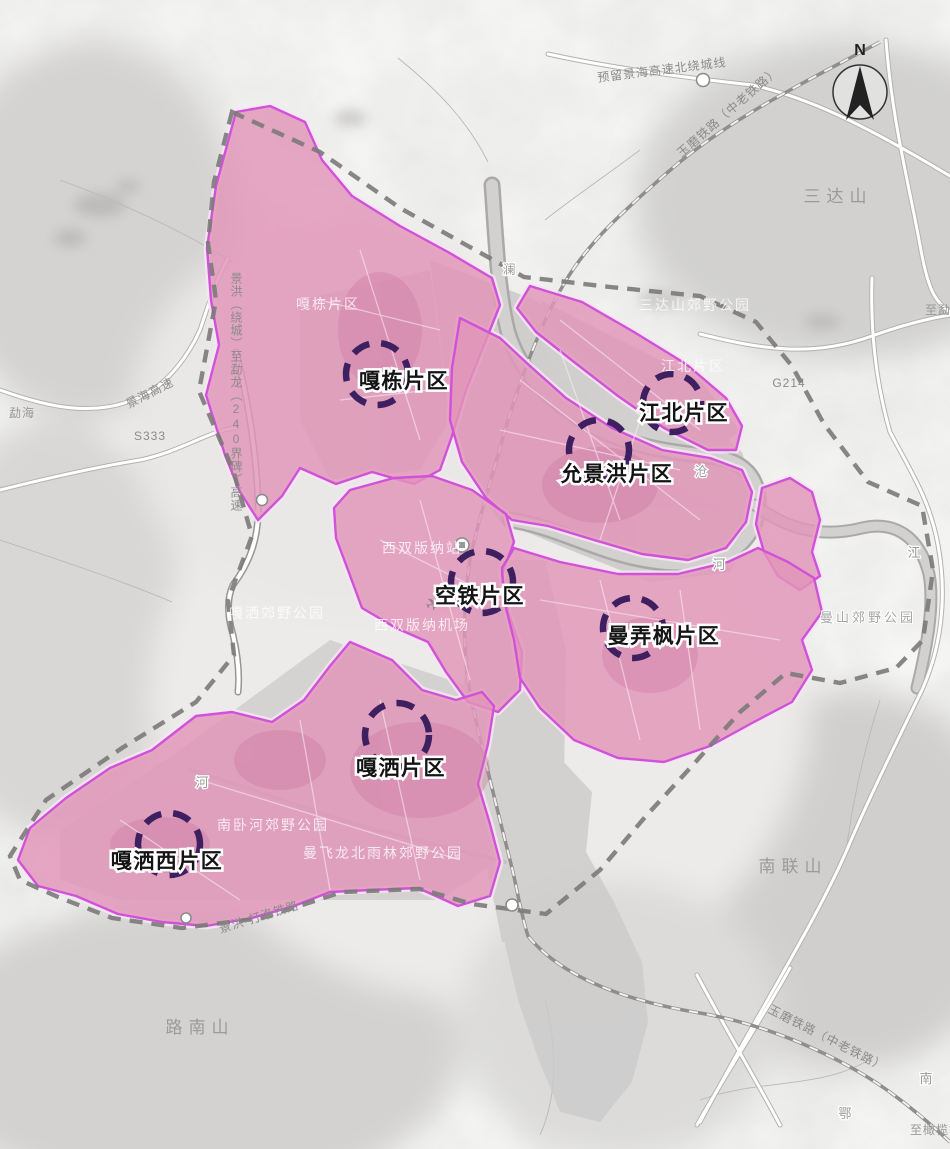 The width and height of the screenshot is (950, 1149). I want to click on district-label-jiangbei: 江北片区, so click(684, 413).